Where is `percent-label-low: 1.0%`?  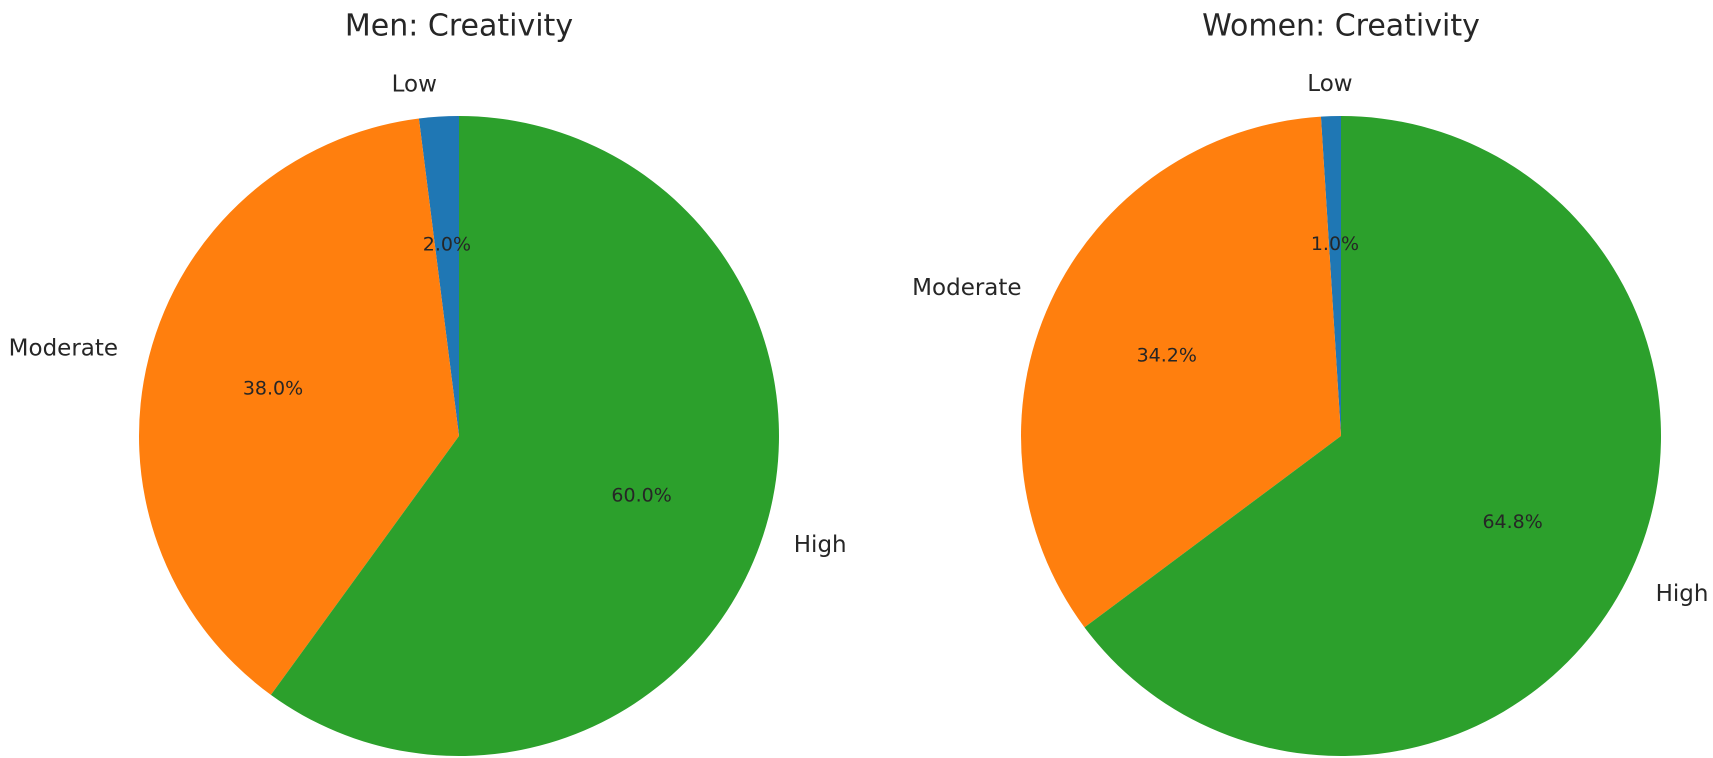 percent-label-low: 1.0% is located at coordinates (1335, 244).